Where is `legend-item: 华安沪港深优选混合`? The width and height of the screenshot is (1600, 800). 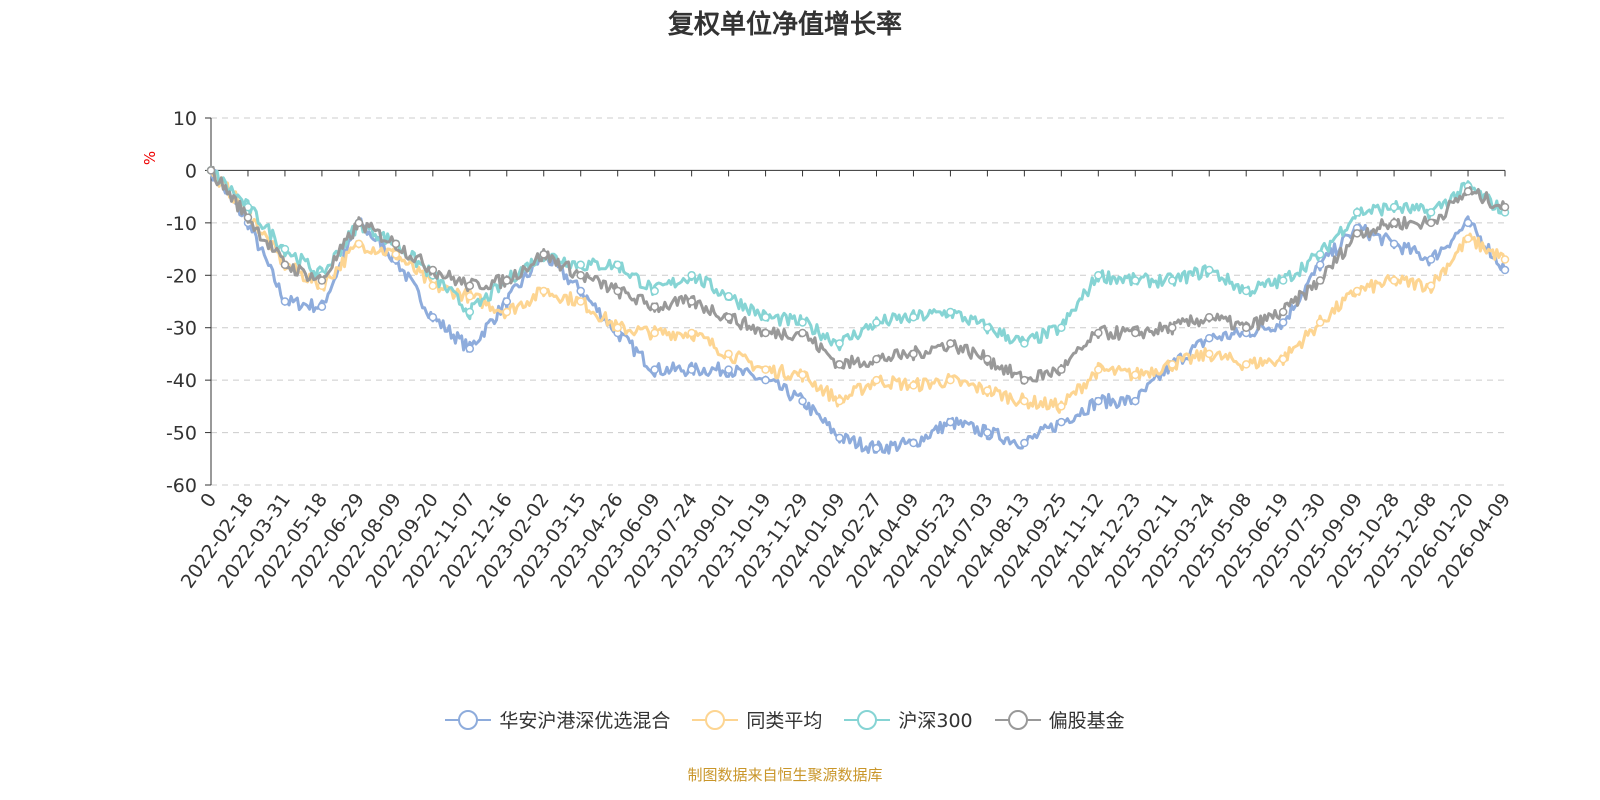 legend-item: 华安沪港深优选混合 is located at coordinates (557, 719).